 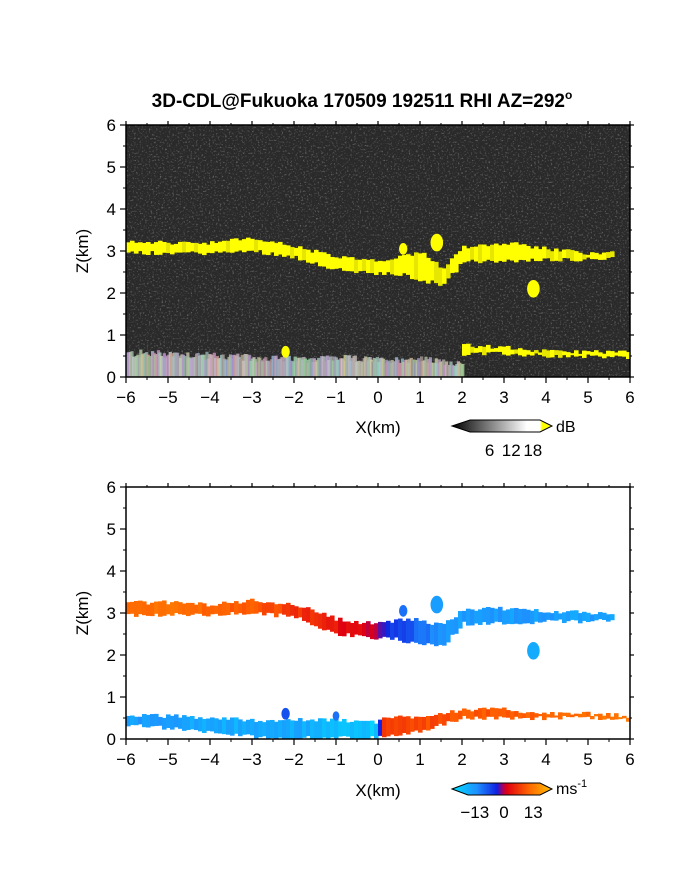 I want to click on y-tick-label: 4, so click(x=111, y=209).